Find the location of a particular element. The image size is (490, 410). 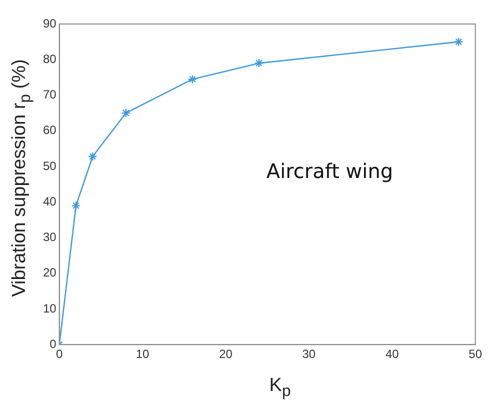

y-tick-label: 20 is located at coordinates (49, 273).